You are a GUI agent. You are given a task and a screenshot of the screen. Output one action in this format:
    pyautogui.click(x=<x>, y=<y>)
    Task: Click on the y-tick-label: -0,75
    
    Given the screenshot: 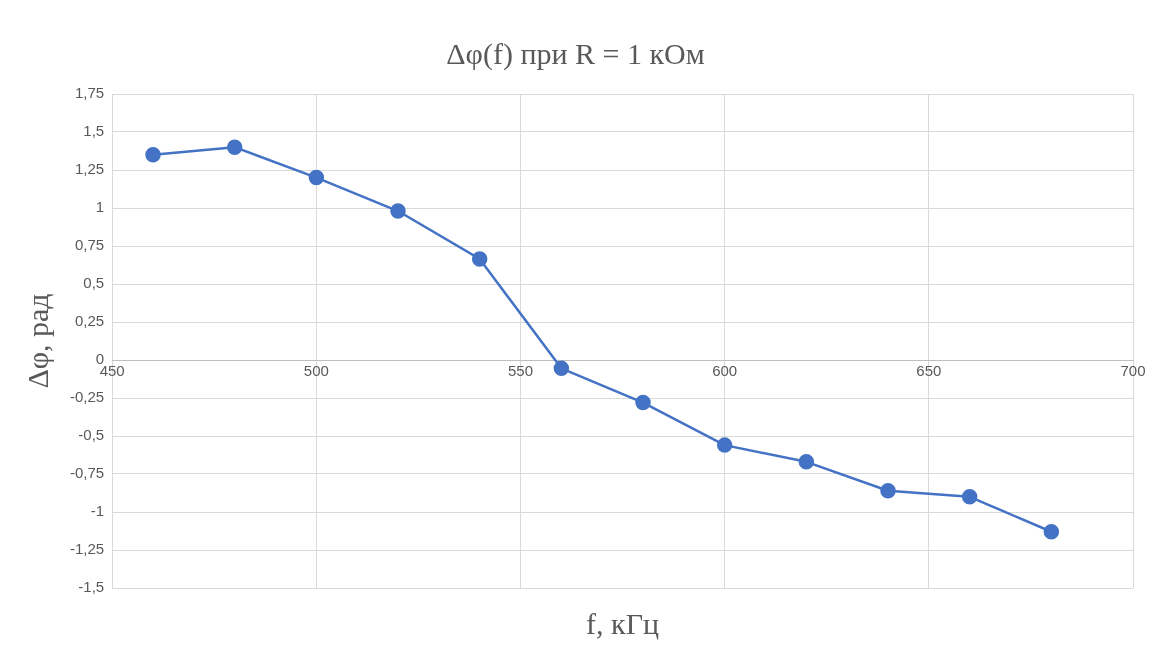 What is the action you would take?
    pyautogui.click(x=87, y=473)
    